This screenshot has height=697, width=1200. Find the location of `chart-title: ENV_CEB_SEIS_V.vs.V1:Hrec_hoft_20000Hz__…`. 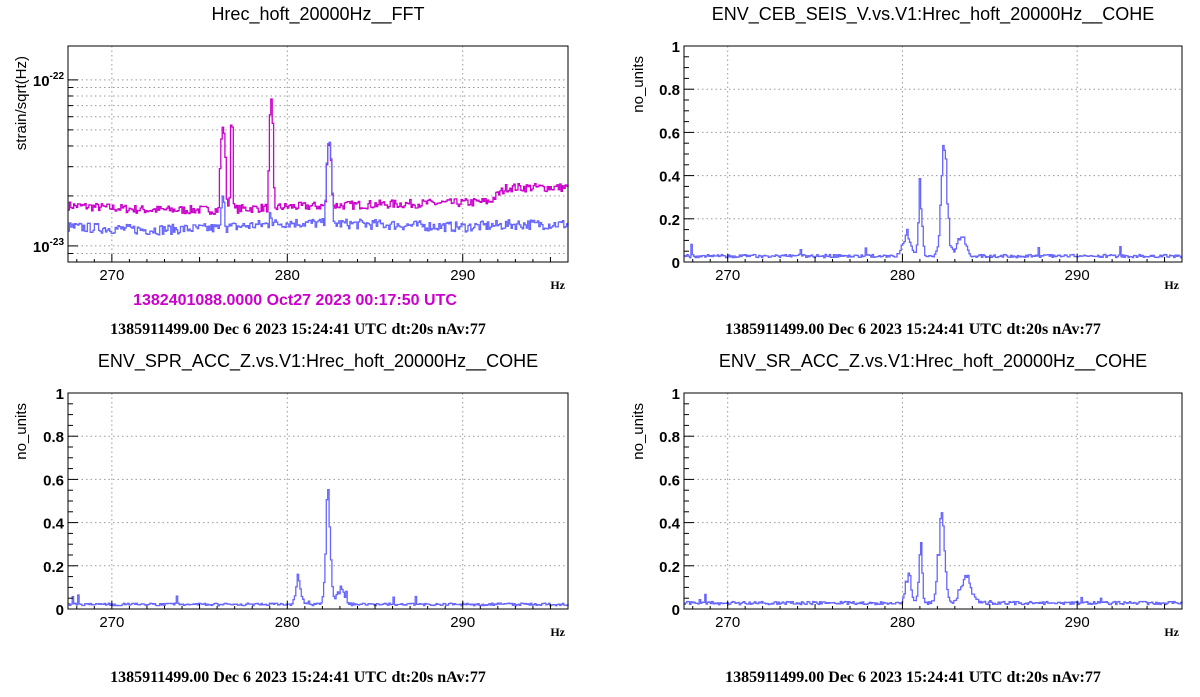

chart-title: ENV_CEB_SEIS_V.vs.V1:Hrec_hoft_20000Hz__… is located at coordinates (933, 14).